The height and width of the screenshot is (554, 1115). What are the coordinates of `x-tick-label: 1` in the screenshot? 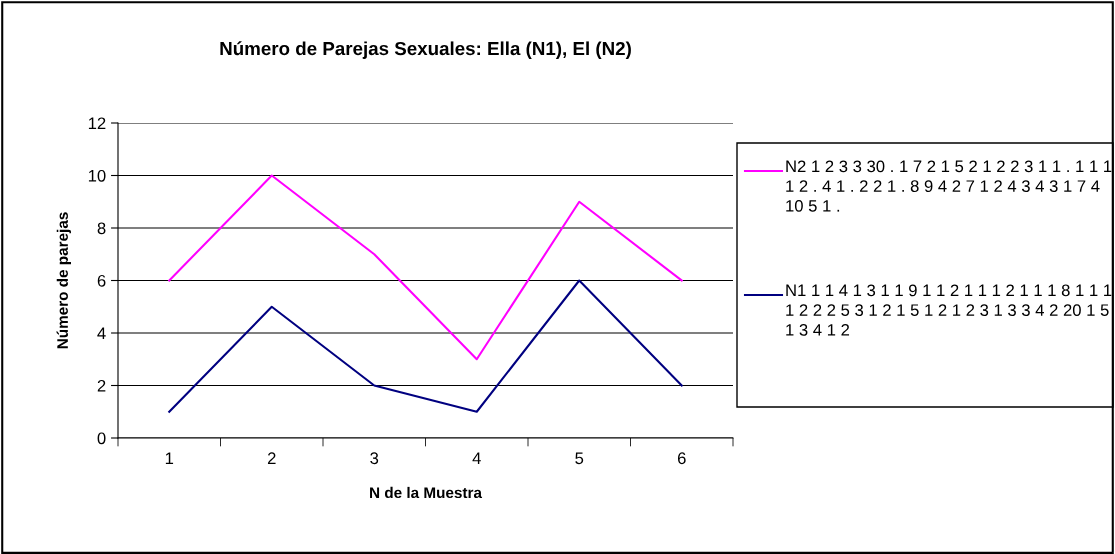 It's located at (169, 458).